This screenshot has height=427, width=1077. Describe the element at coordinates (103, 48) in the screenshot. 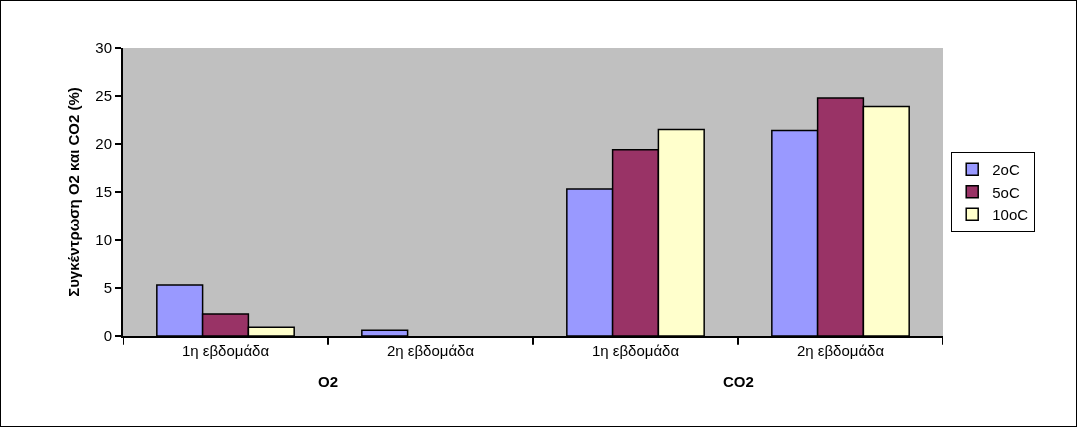

I see `y-tick-label: 30` at that location.